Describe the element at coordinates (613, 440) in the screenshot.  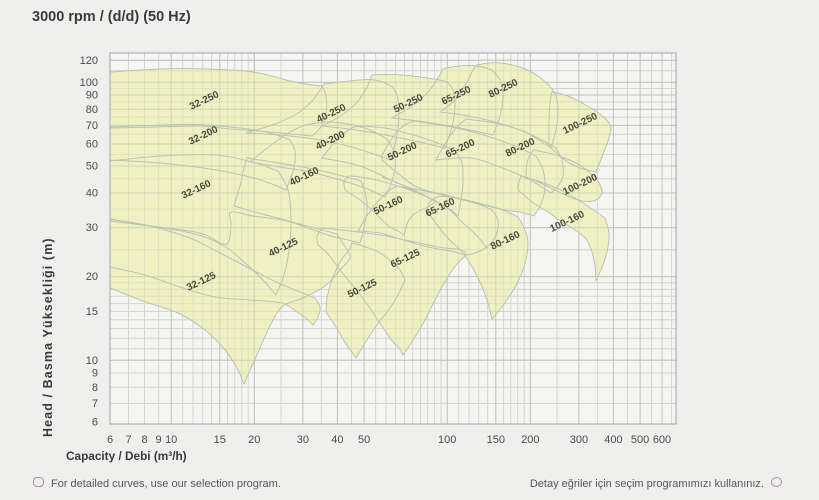
I see `svg-text: 400` at that location.